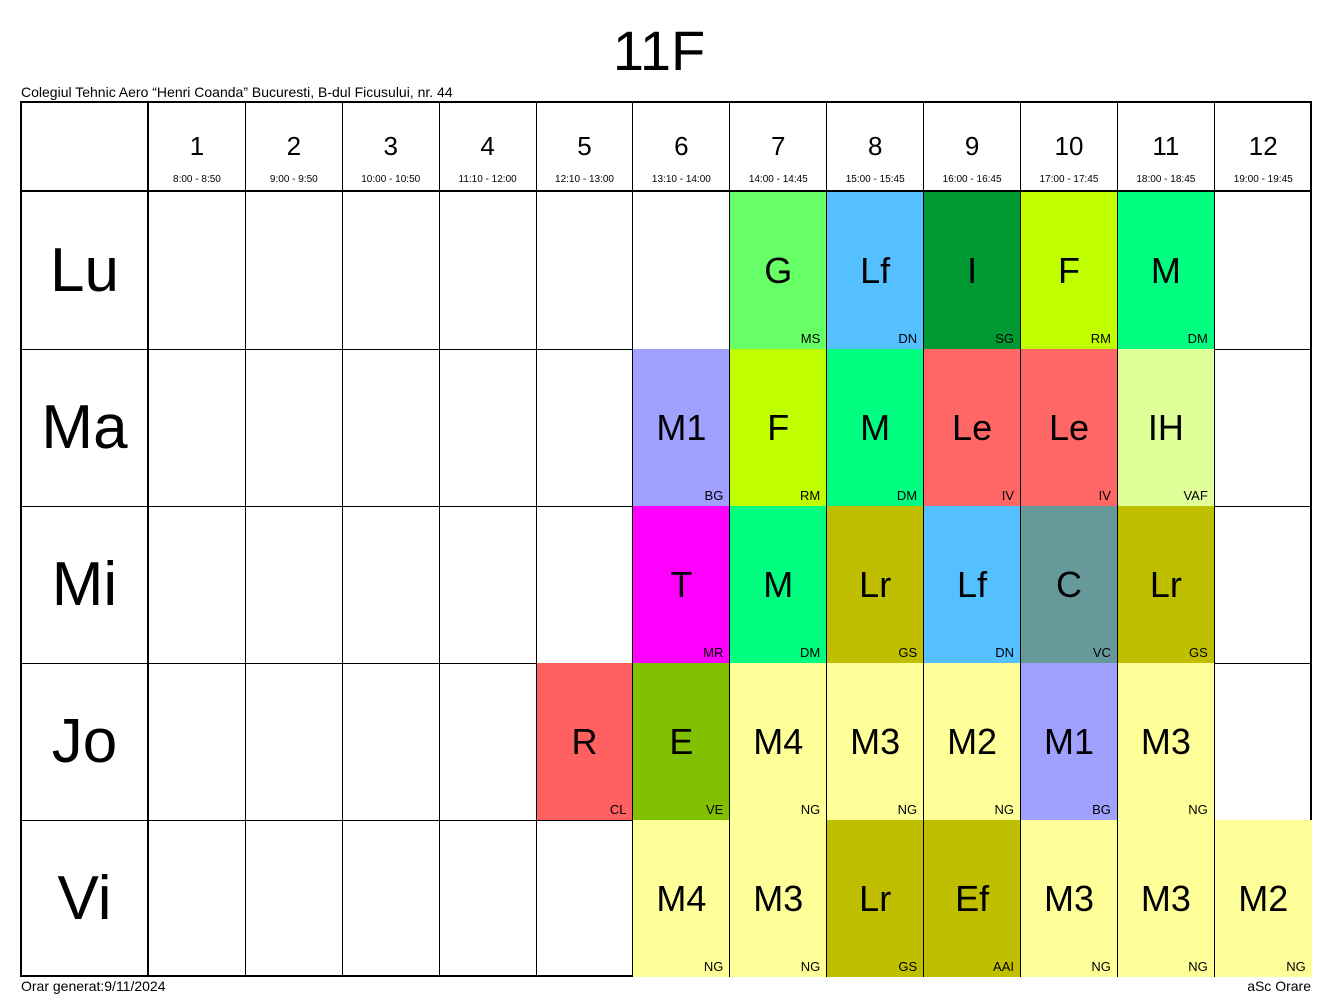 The image size is (1332, 1000). I want to click on subject-code: T, so click(681, 584).